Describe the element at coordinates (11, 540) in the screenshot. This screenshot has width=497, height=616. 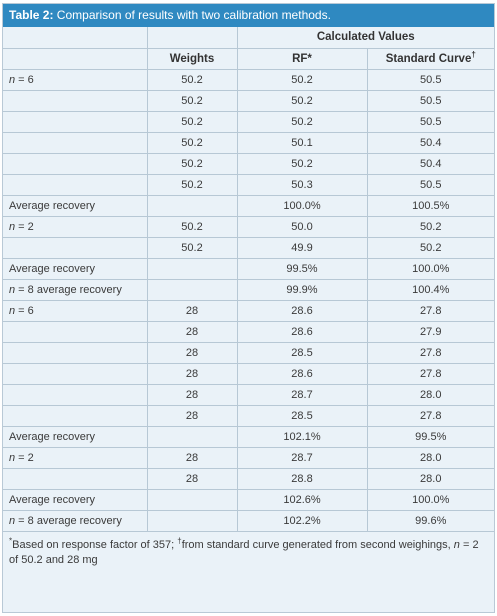
I see `footnote-star: *` at that location.